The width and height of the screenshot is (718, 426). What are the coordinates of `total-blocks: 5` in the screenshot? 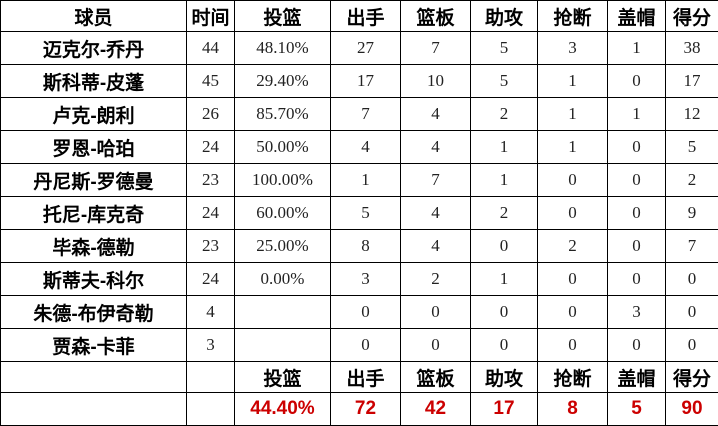 It's located at (637, 409).